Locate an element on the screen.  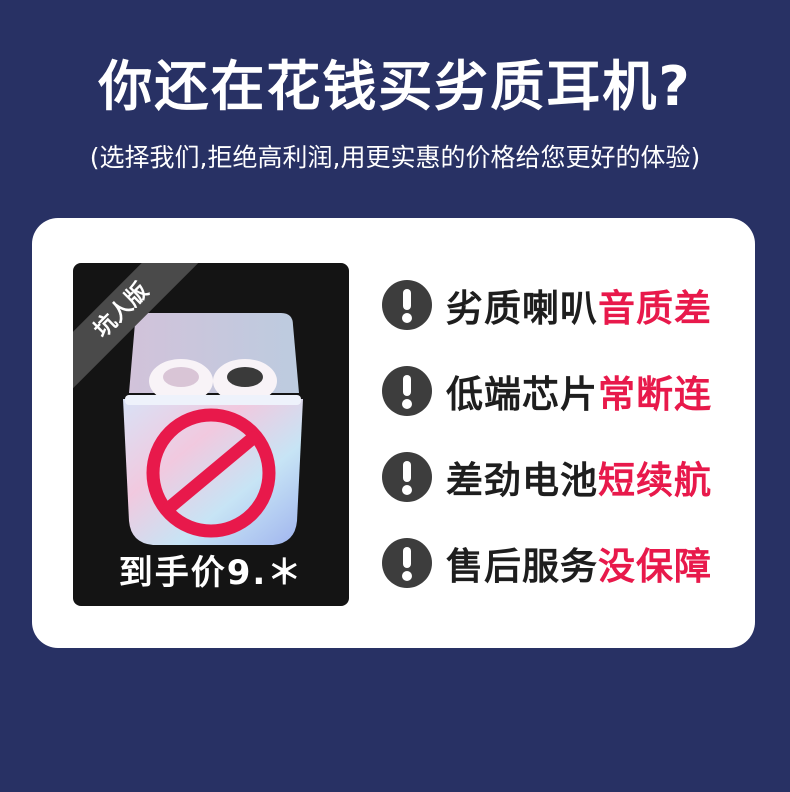
feature-item: 劣质喇叭音质差 is located at coordinates (562, 305).